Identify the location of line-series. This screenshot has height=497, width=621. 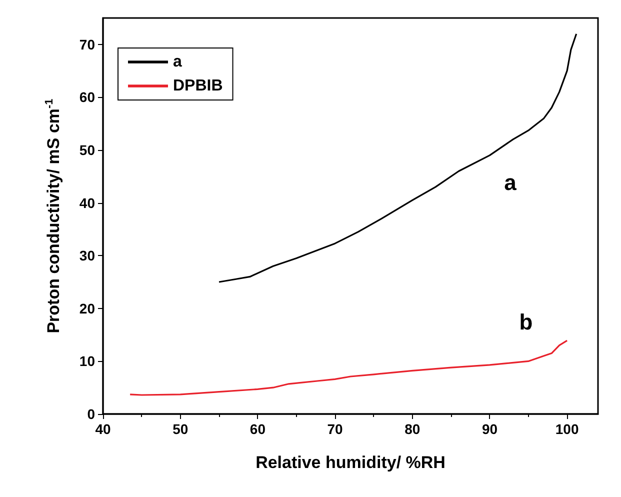
(348, 368).